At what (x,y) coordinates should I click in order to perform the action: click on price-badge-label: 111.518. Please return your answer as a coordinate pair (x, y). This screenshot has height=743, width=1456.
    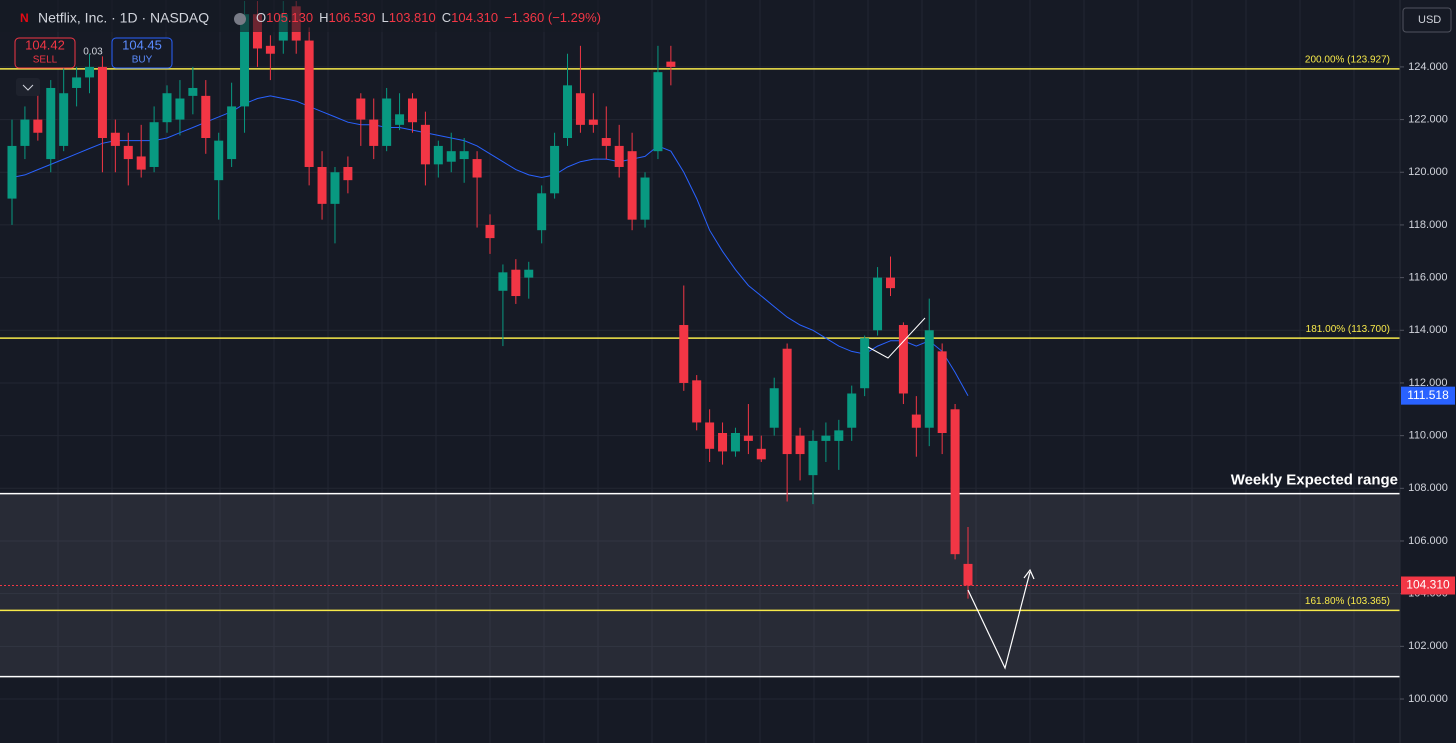
    Looking at the image, I should click on (1428, 395).